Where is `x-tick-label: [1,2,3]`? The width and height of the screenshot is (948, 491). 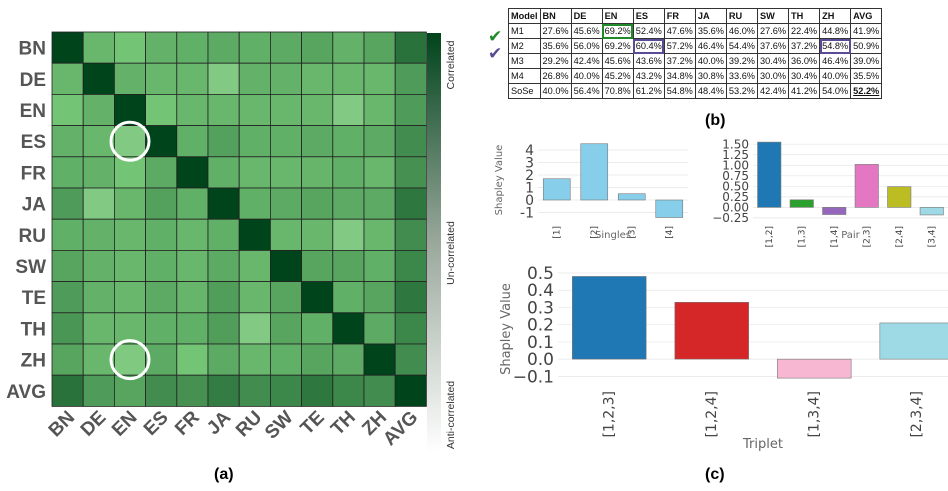
x-tick-label: [1,2,3] is located at coordinates (609, 414).